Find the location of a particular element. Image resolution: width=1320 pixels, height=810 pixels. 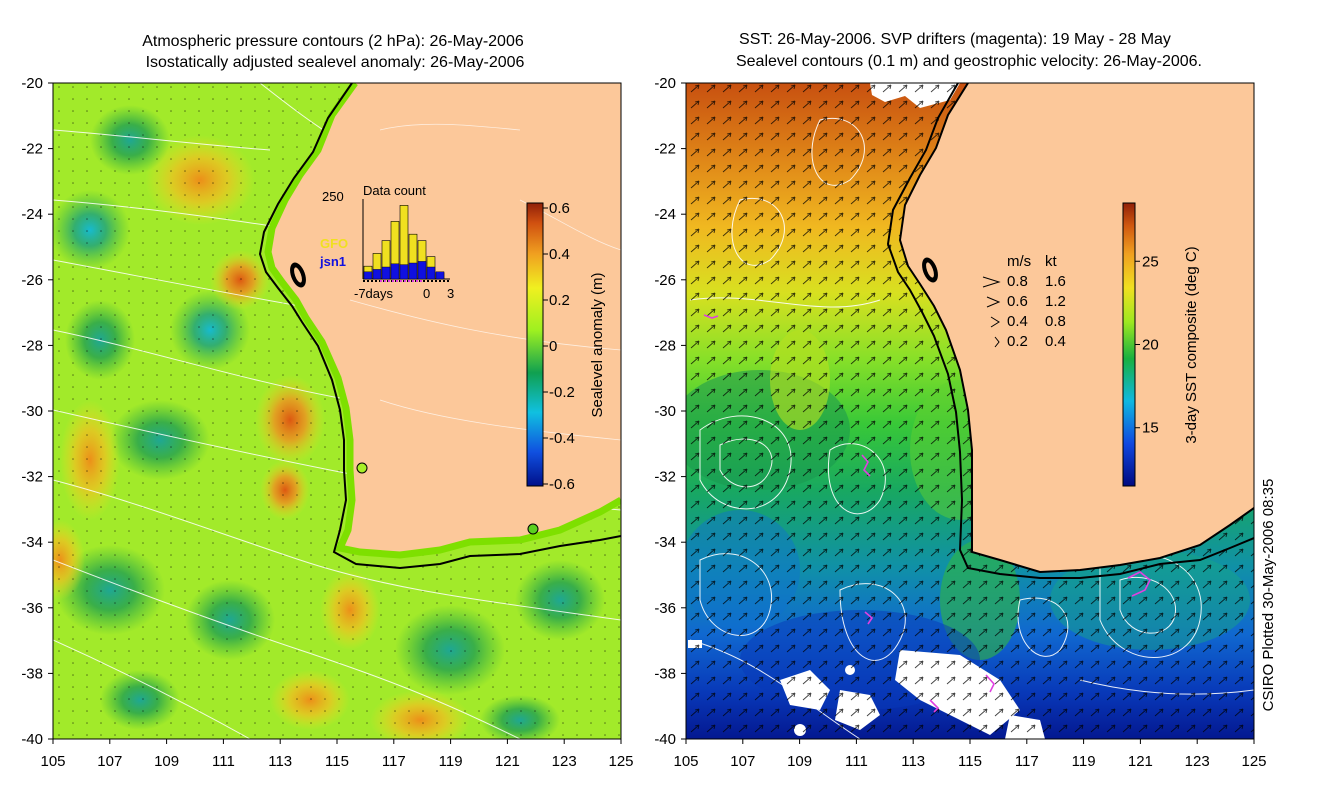

left-y-tick-label: -22 is located at coordinates (32, 149).